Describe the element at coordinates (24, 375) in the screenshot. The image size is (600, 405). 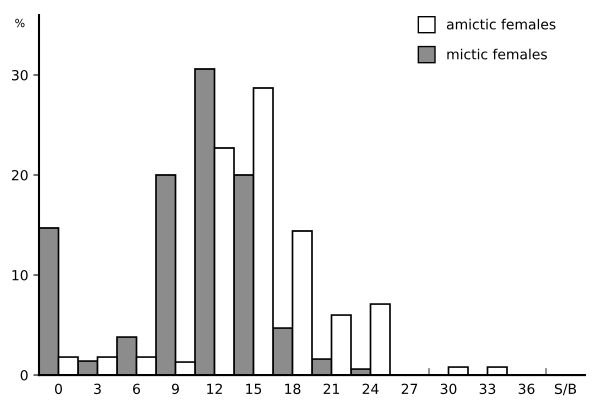
I see `y-tick-label: 0` at that location.